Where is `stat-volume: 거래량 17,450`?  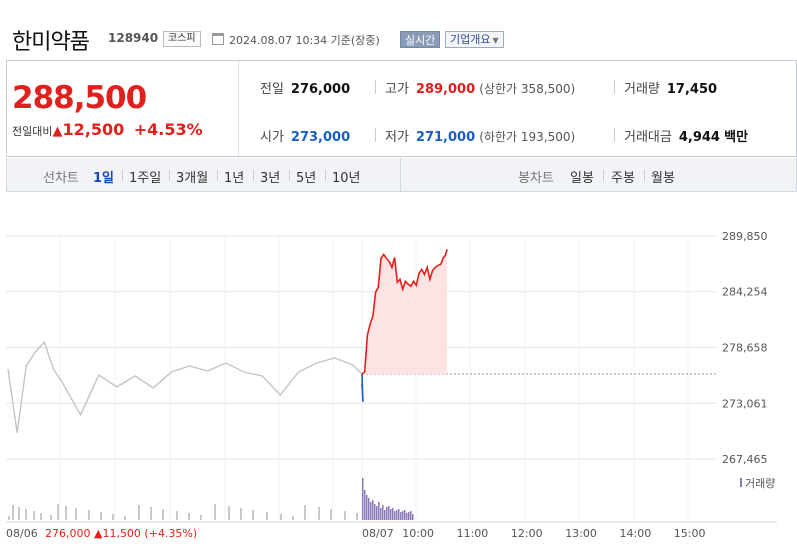 stat-volume: 거래량 17,450 is located at coordinates (670, 87).